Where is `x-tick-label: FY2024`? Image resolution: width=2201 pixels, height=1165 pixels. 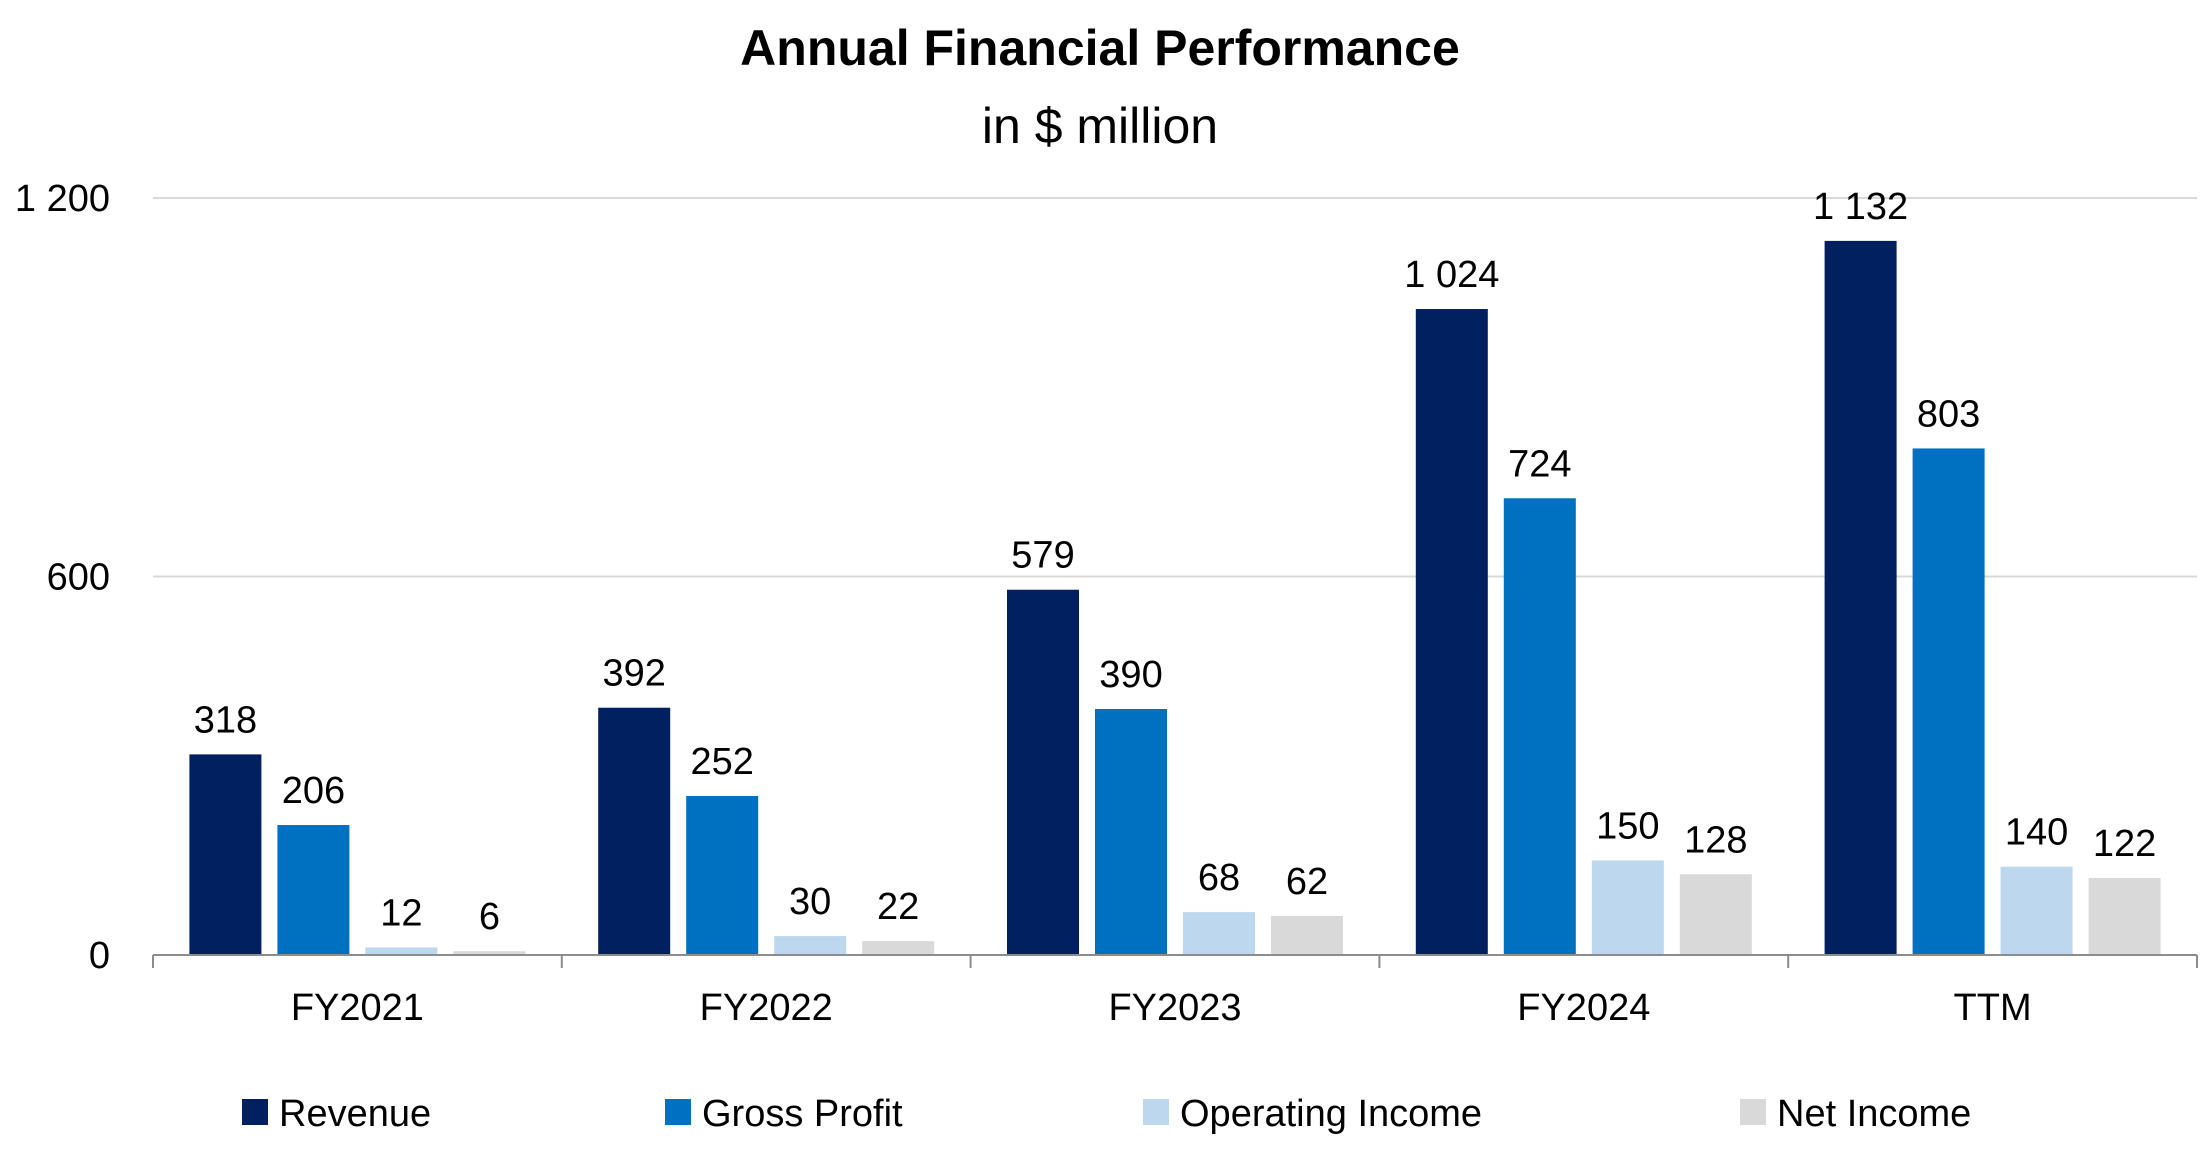
x-tick-label: FY2024 is located at coordinates (1583, 1008).